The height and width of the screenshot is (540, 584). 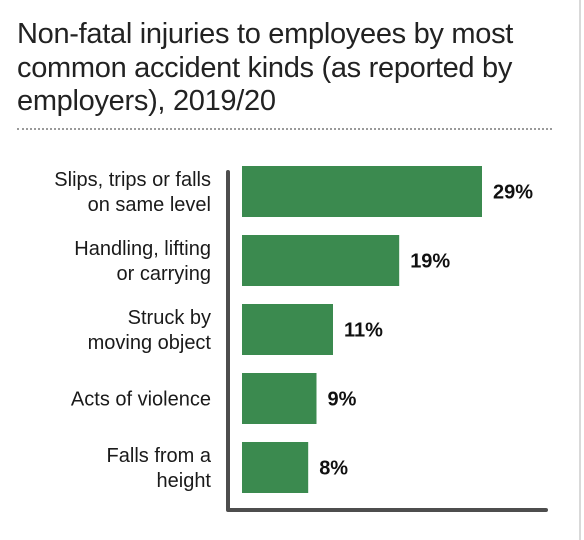 I want to click on category-label-2-line-0: Struck by, so click(x=169, y=318).